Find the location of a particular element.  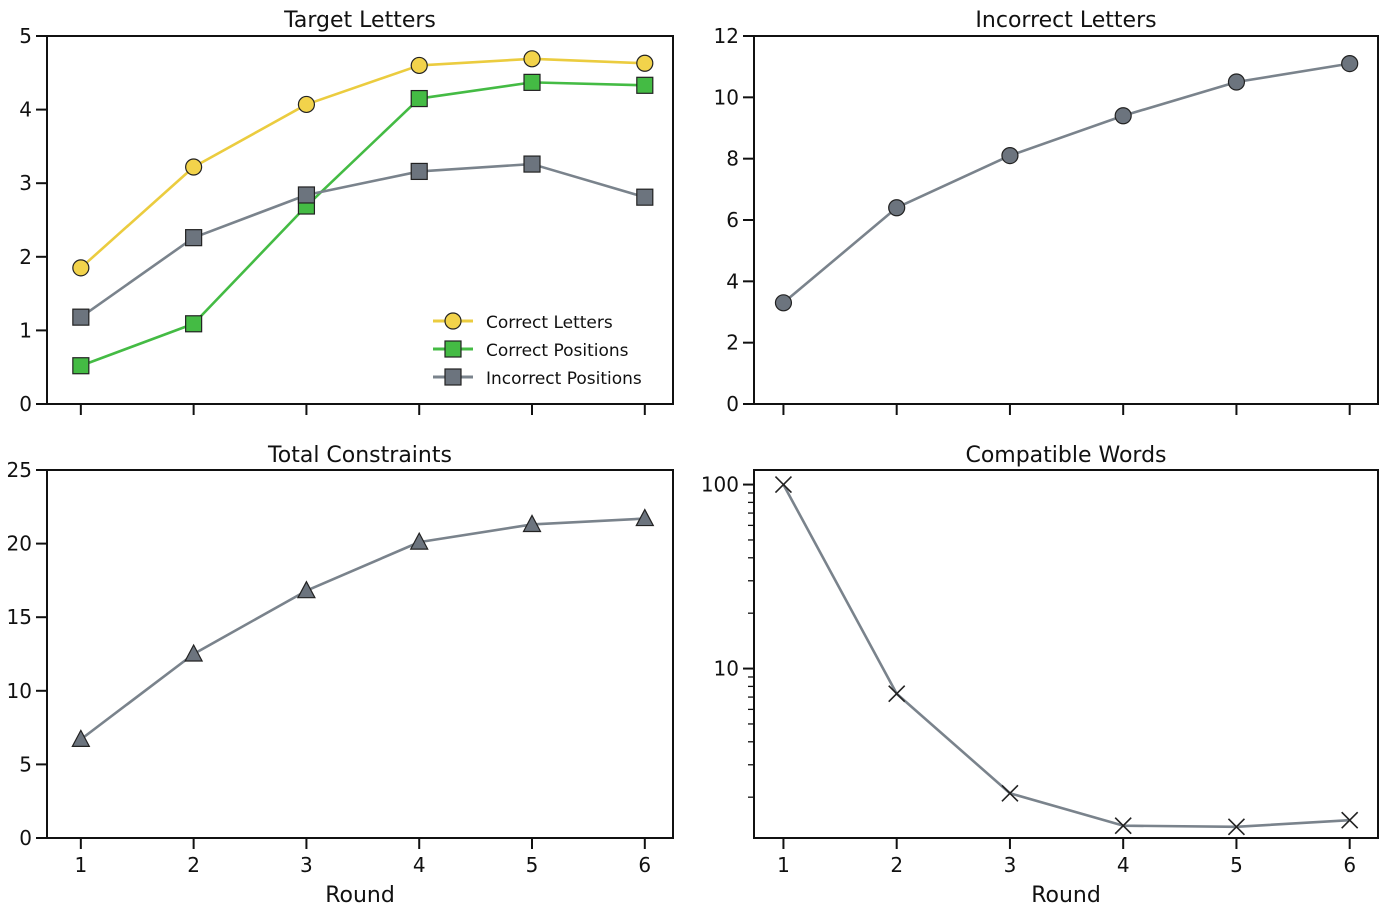

y-tick-label: 1 is located at coordinates (25, 330).